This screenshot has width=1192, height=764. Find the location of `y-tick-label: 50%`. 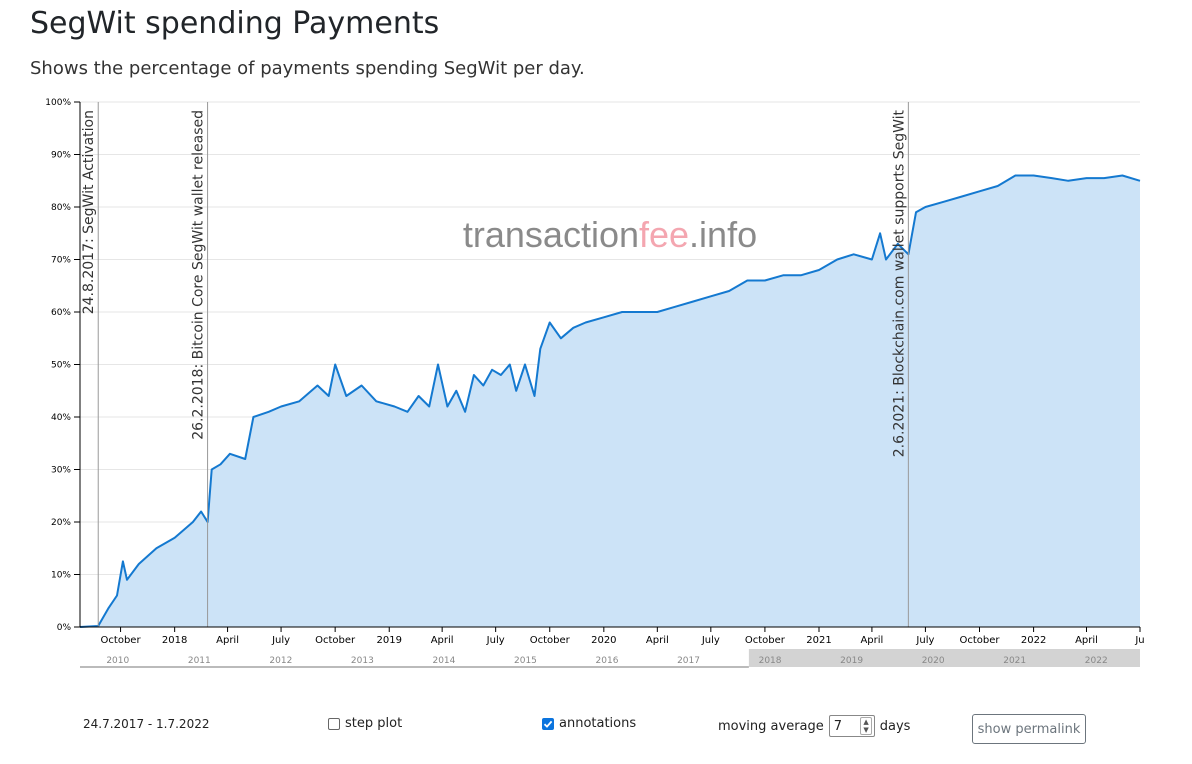

y-tick-label: 50% is located at coordinates (61, 366).